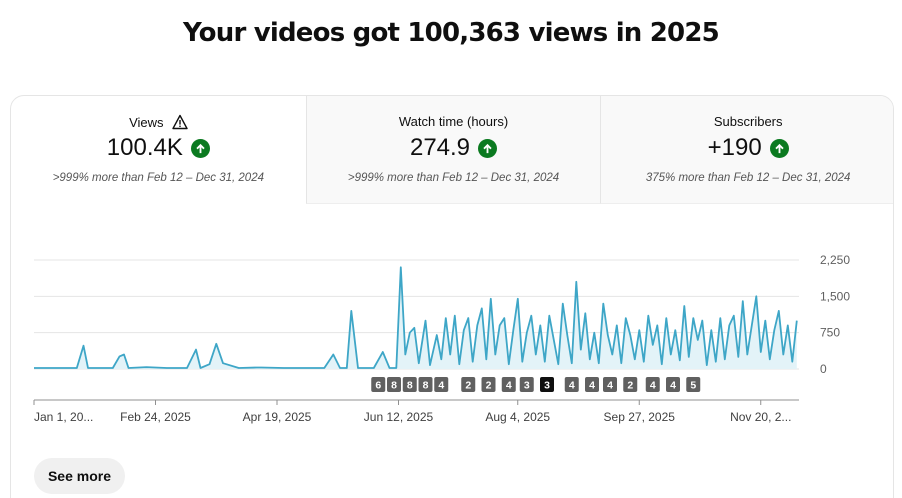 This screenshot has width=902, height=498. What do you see at coordinates (399, 417) in the screenshot?
I see `x-tick-label: Jun 12, 2025` at bounding box center [399, 417].